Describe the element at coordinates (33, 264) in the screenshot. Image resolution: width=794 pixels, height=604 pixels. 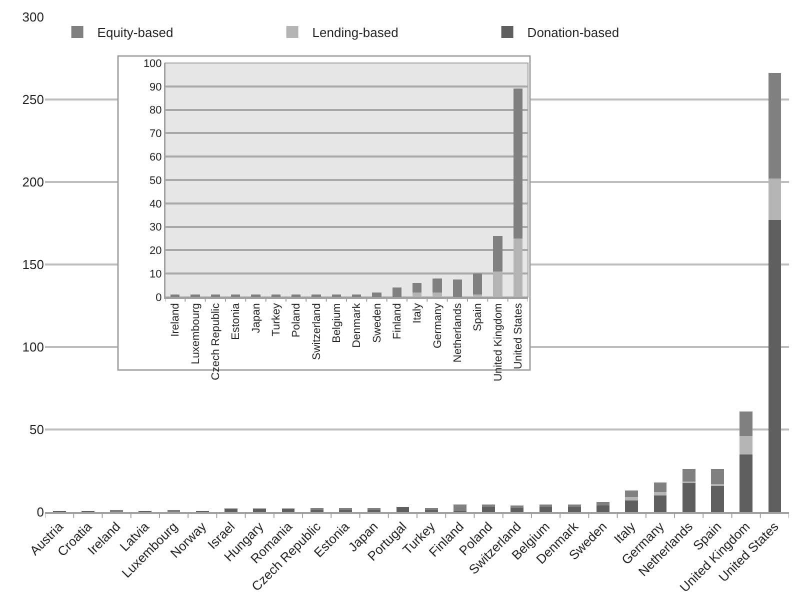
I see `y-tick-label: 150` at that location.